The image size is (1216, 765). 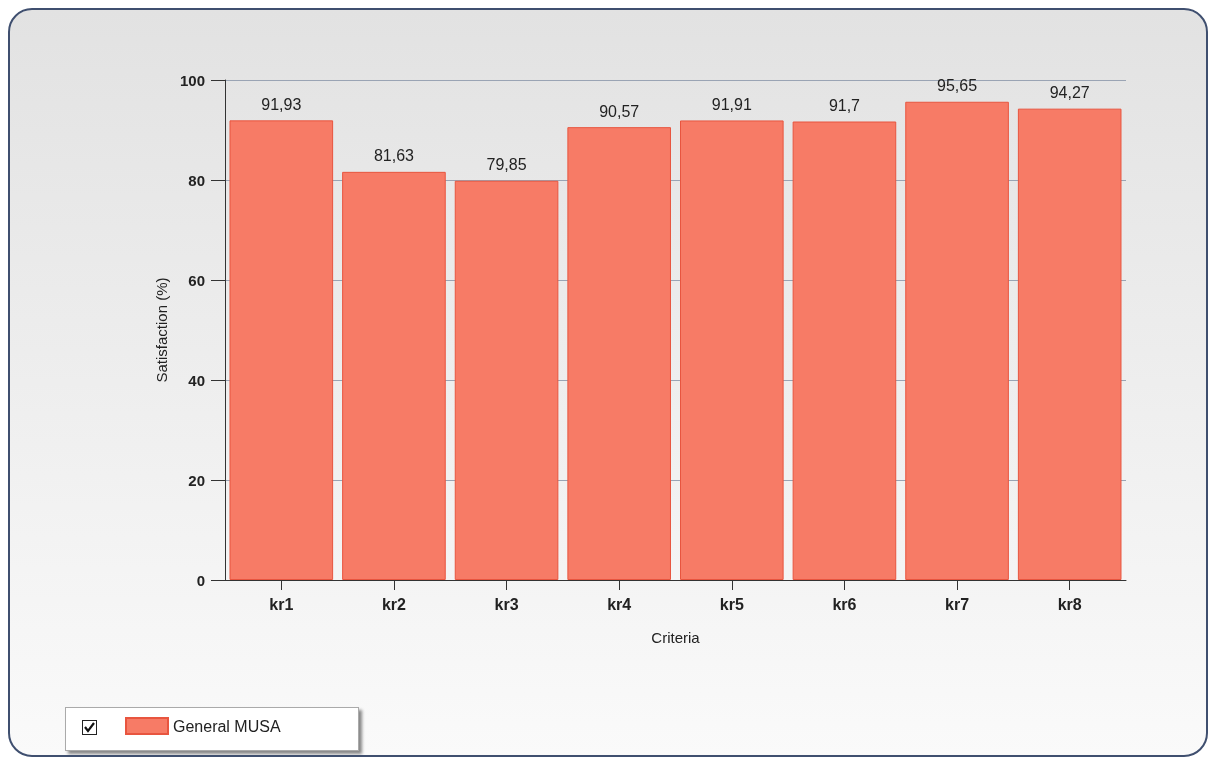 What do you see at coordinates (196, 280) in the screenshot?
I see `y-tick-label: 60` at bounding box center [196, 280].